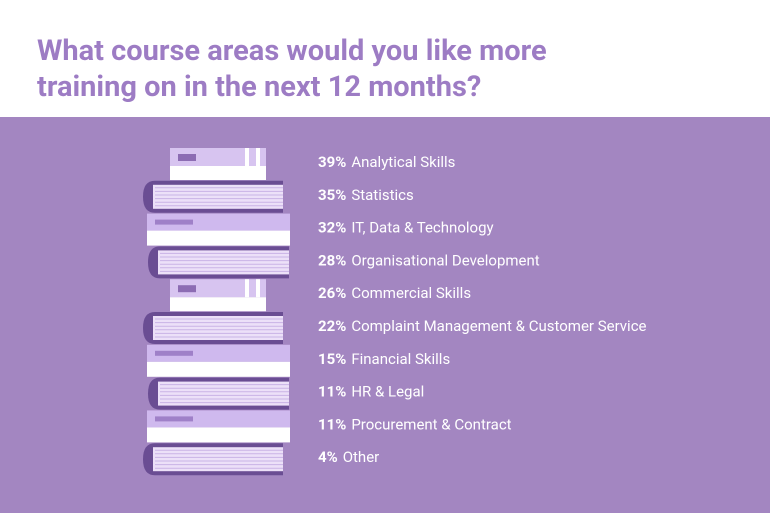 This screenshot has width=770, height=513. I want to click on item-text: 11% Procurement & Contract, so click(415, 424).